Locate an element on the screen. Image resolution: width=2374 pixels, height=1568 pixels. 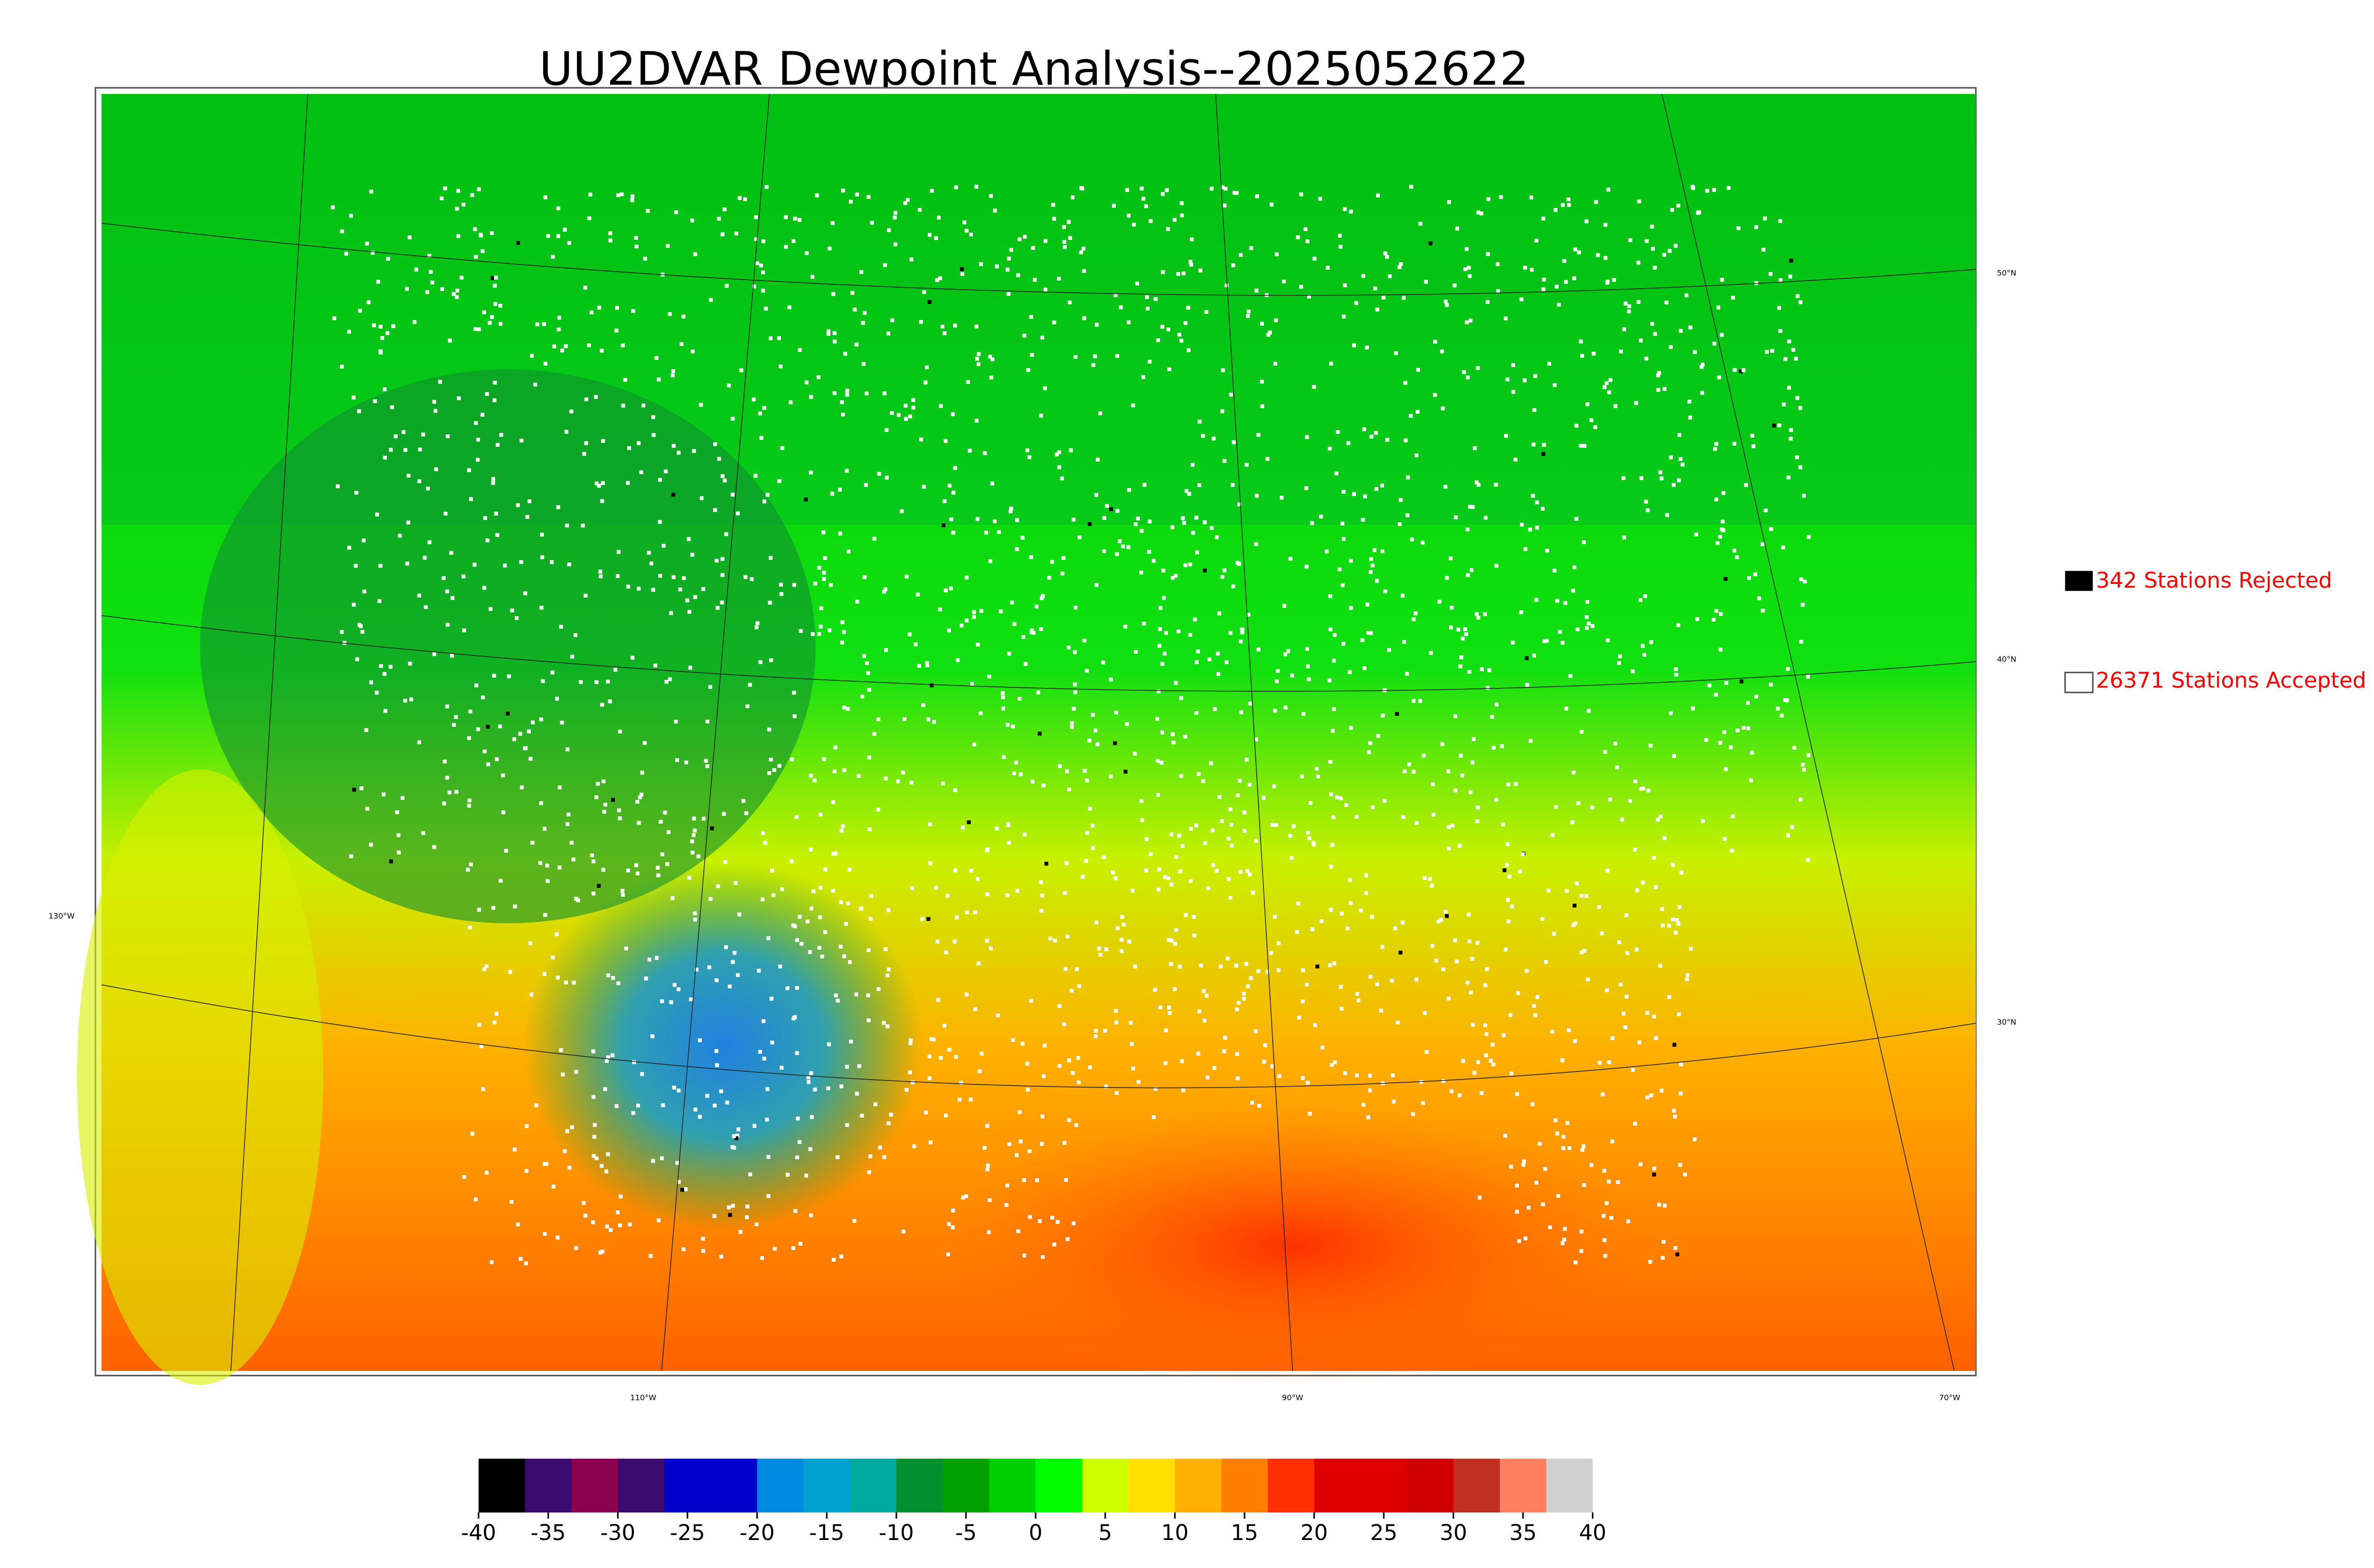
lon-label: 70°W is located at coordinates (1949, 1397).